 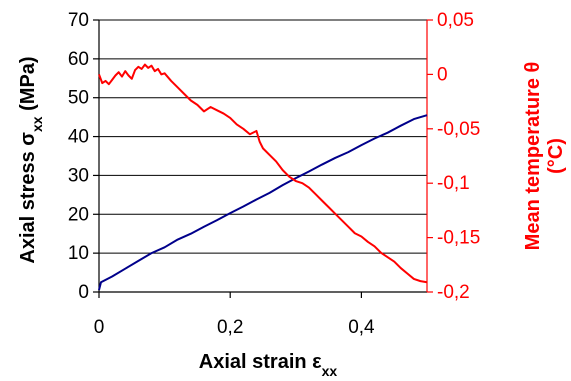 I want to click on y-right-tick-label-4: -0,15, so click(x=458, y=238).